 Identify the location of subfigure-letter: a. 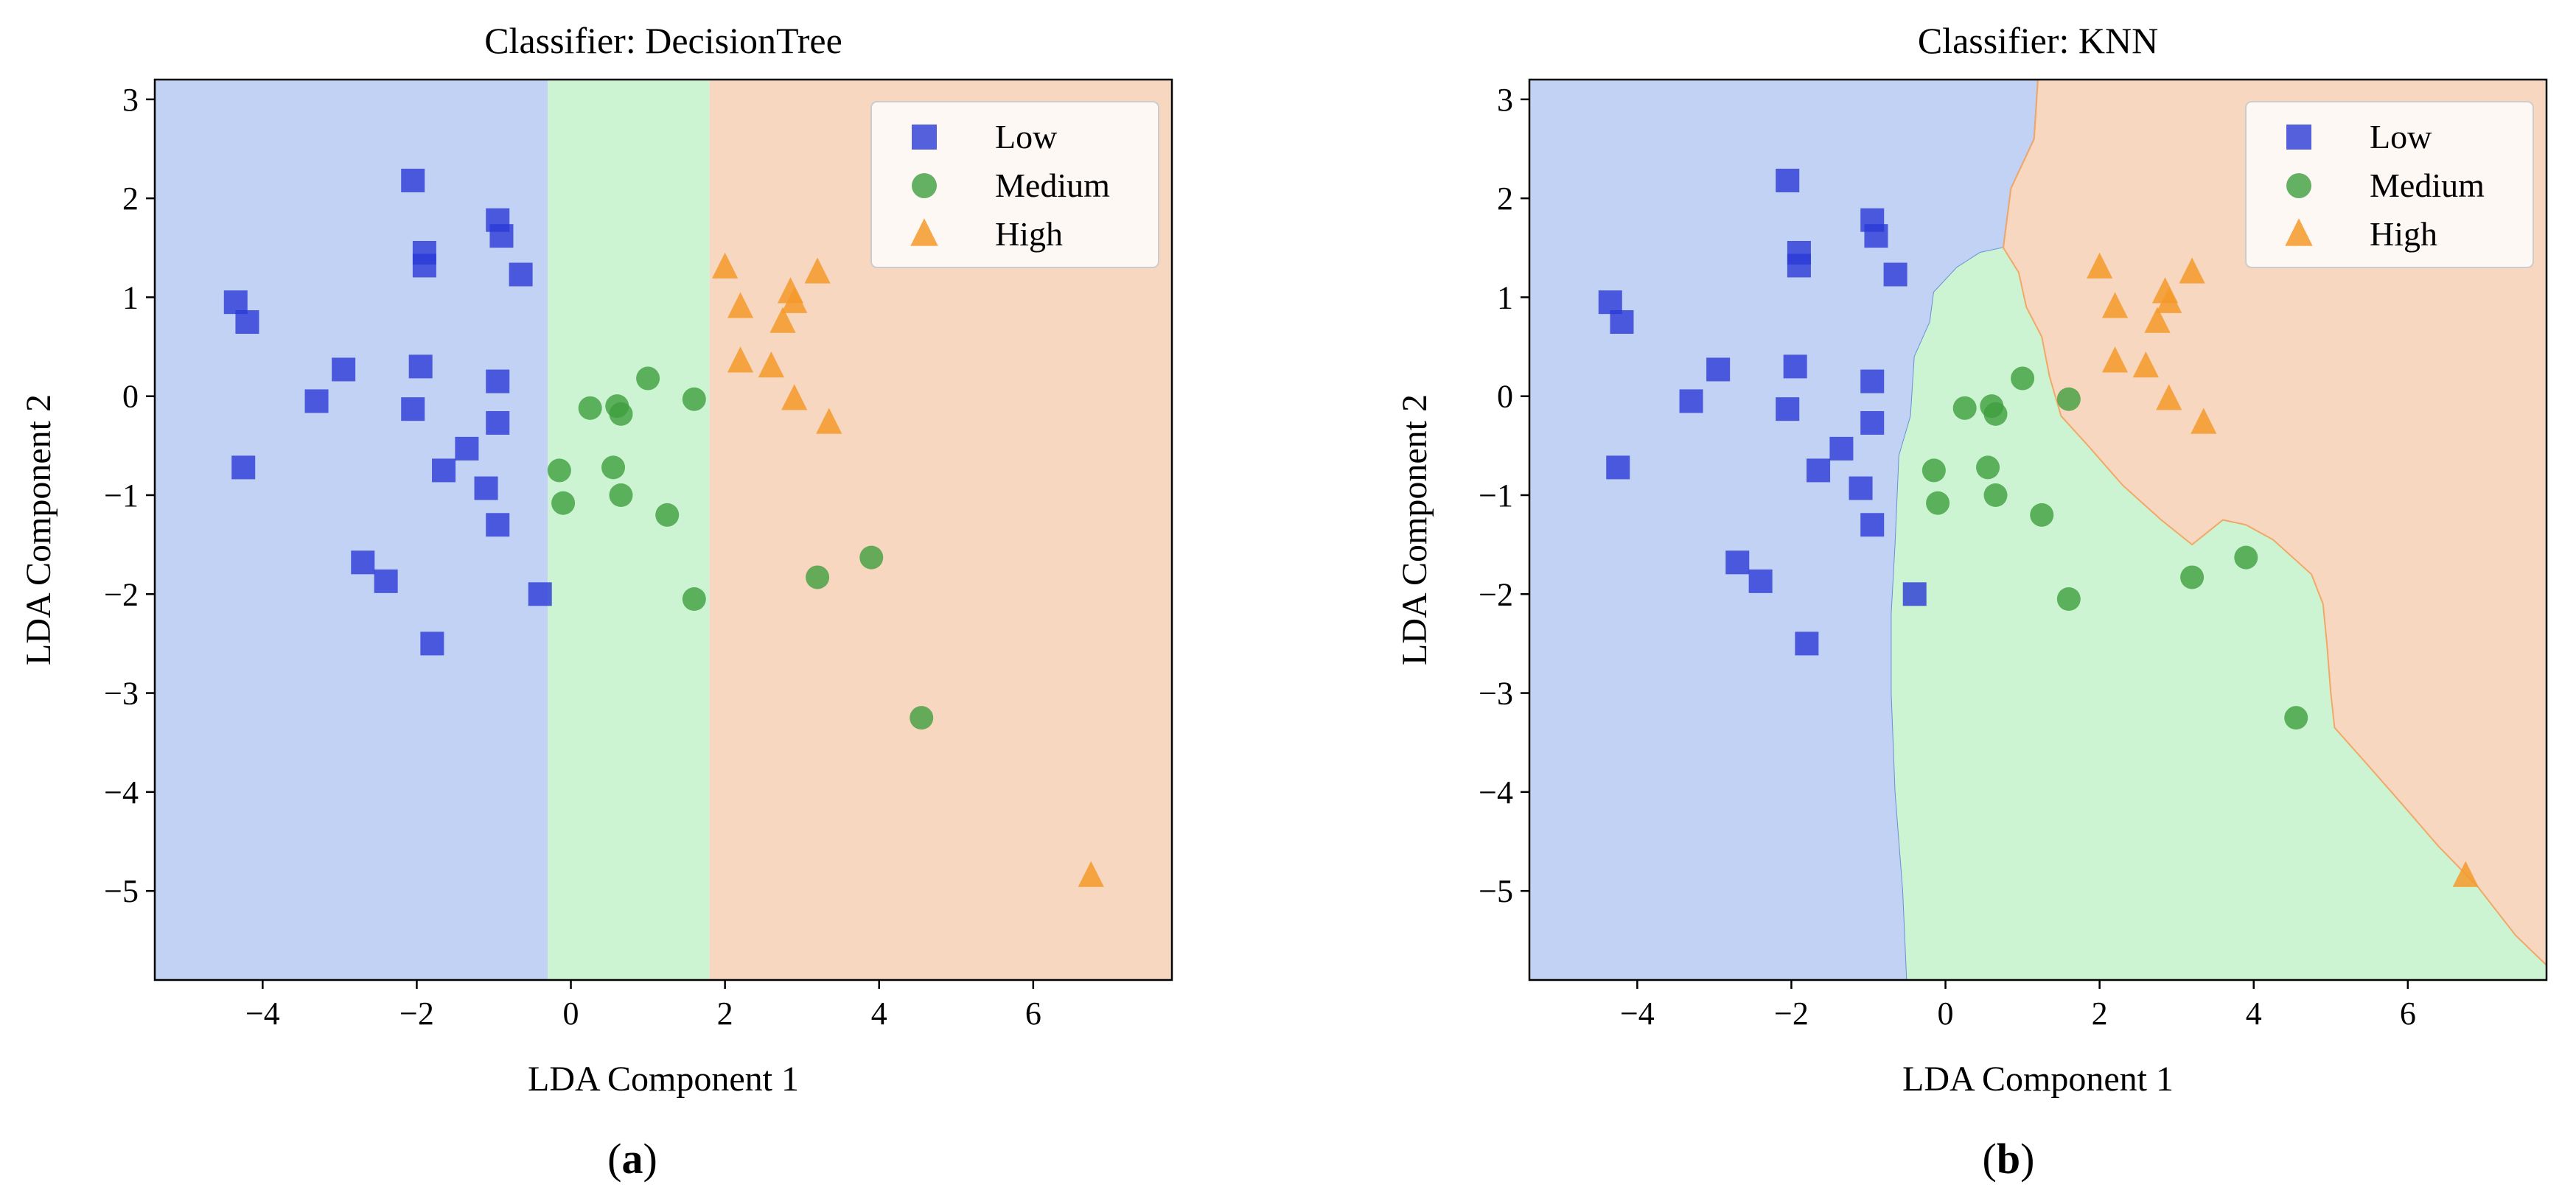
(632, 1159).